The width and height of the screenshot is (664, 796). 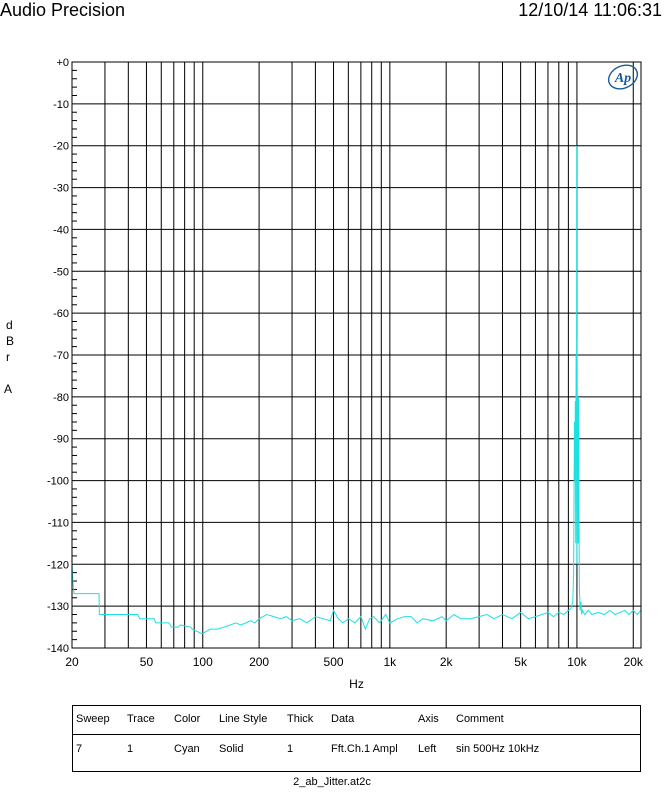 I want to click on x-tick-label: 200, so click(x=259, y=662).